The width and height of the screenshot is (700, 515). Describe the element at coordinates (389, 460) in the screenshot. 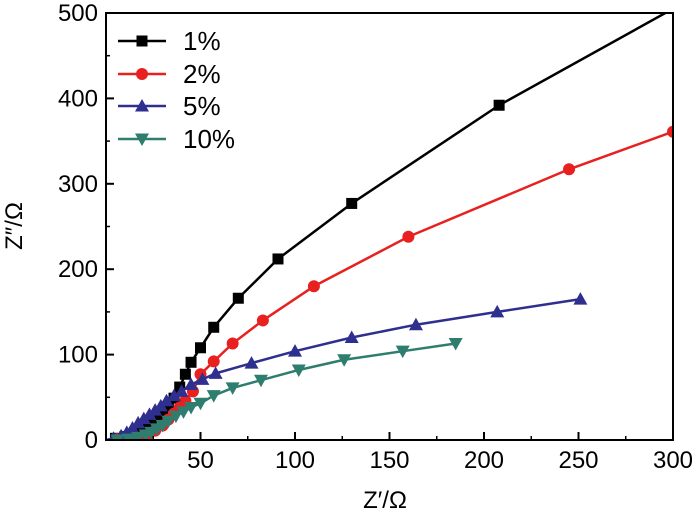

I see `x-tick-label-150: 150` at that location.